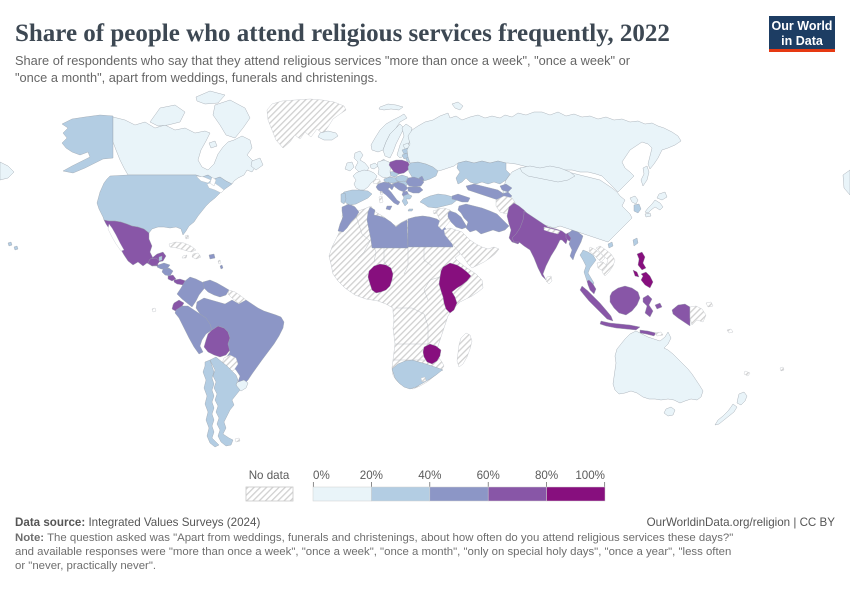 The height and width of the screenshot is (600, 850). Describe the element at coordinates (590, 475) in the screenshot. I see `svg-text: 100%` at that location.